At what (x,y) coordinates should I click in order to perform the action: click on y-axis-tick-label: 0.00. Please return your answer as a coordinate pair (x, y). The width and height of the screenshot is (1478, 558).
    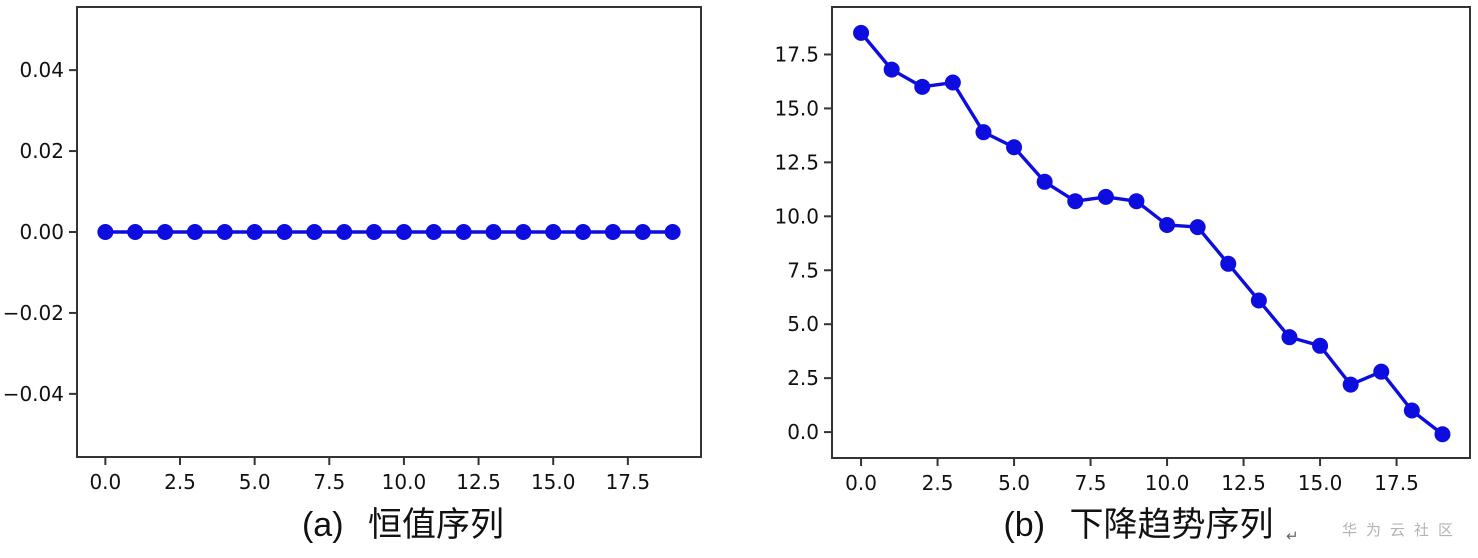
    Looking at the image, I should click on (41, 232).